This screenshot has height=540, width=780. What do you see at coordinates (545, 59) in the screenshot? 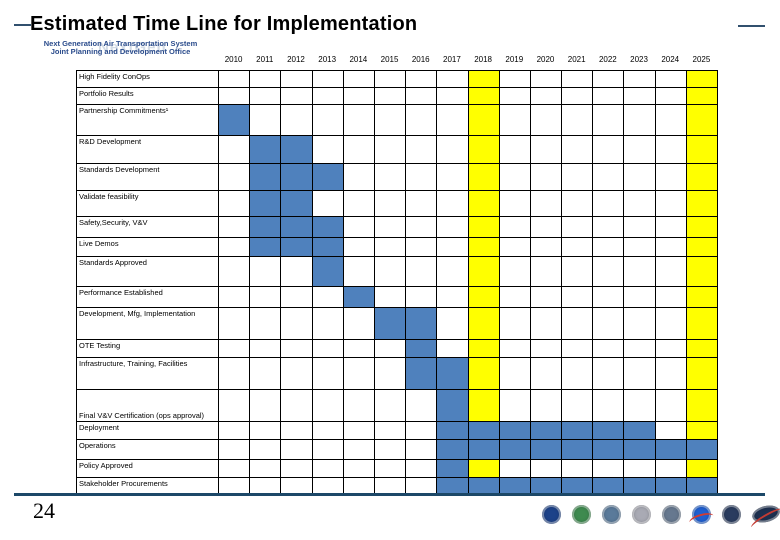
I see `year-header: 2020` at bounding box center [545, 59].